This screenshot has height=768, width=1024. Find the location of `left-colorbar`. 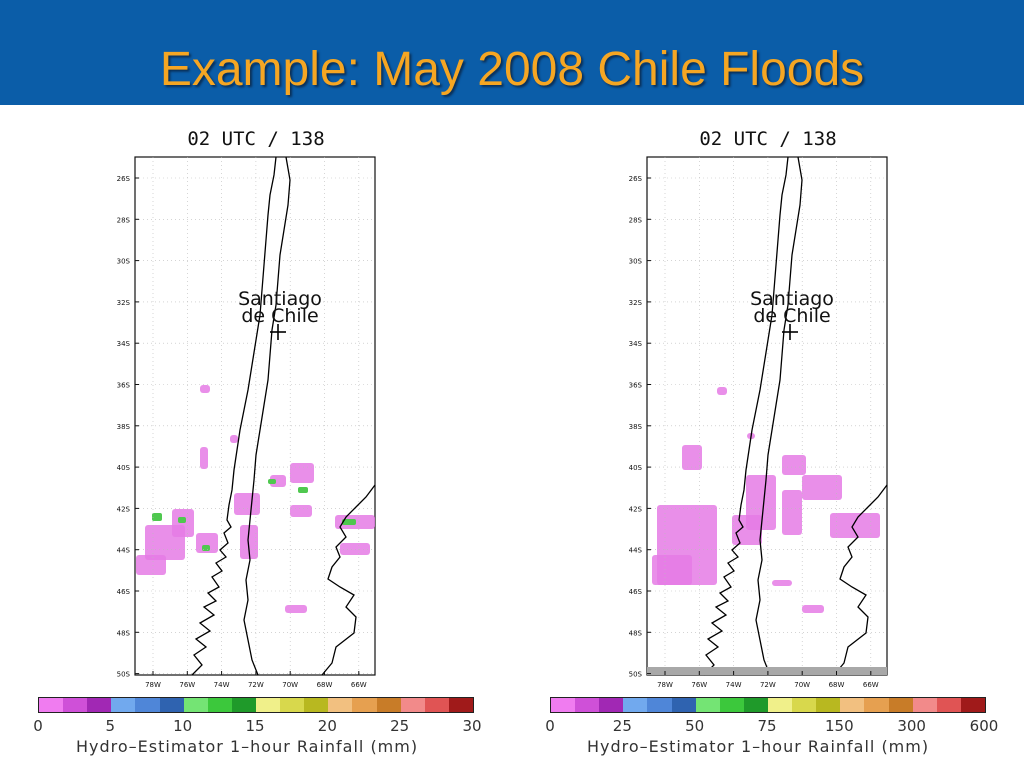

left-colorbar is located at coordinates (256, 705).